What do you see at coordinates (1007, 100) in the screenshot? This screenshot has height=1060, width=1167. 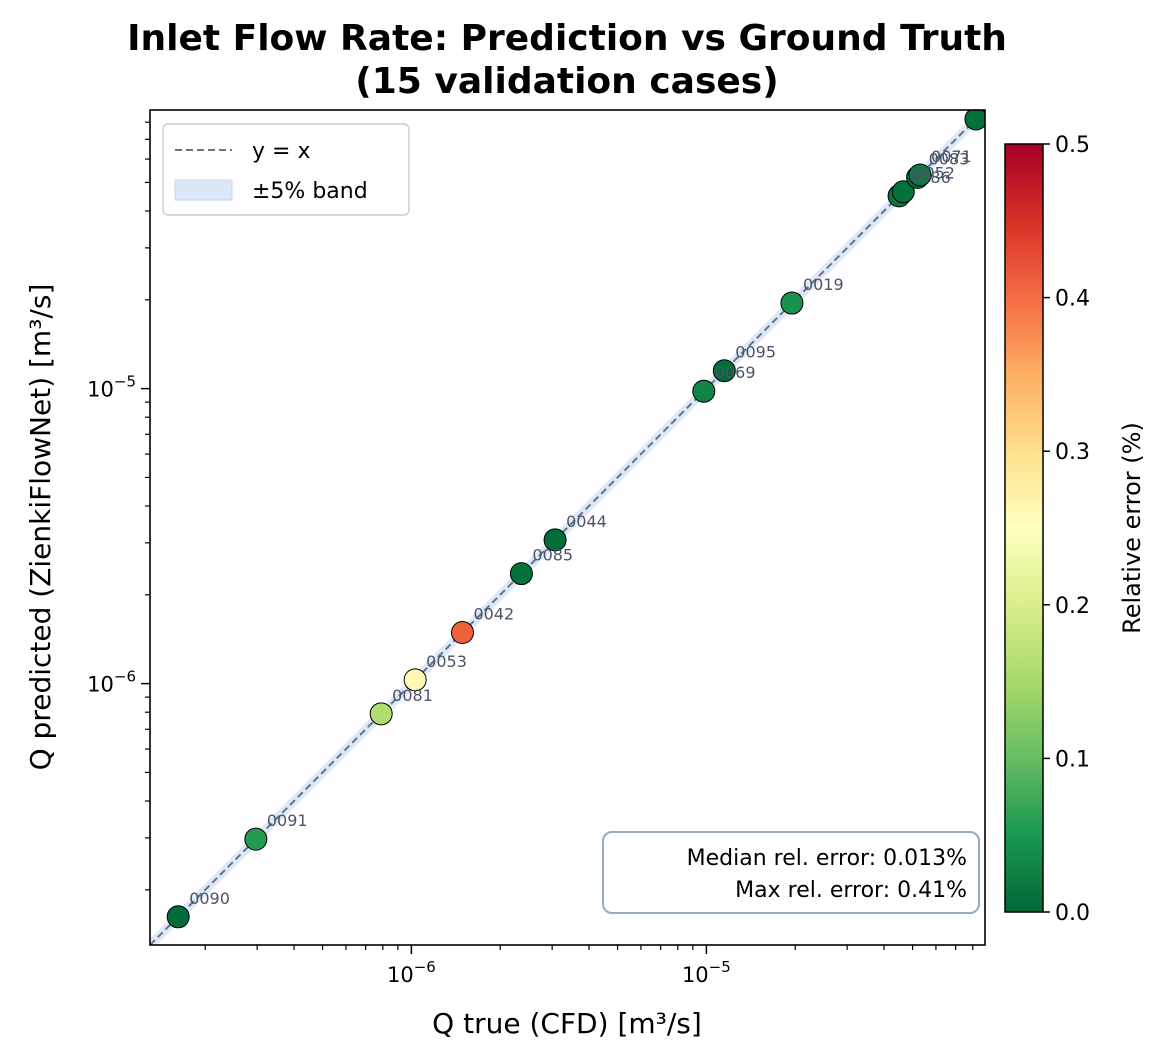 I see `point-label-0037: 0037` at bounding box center [1007, 100].